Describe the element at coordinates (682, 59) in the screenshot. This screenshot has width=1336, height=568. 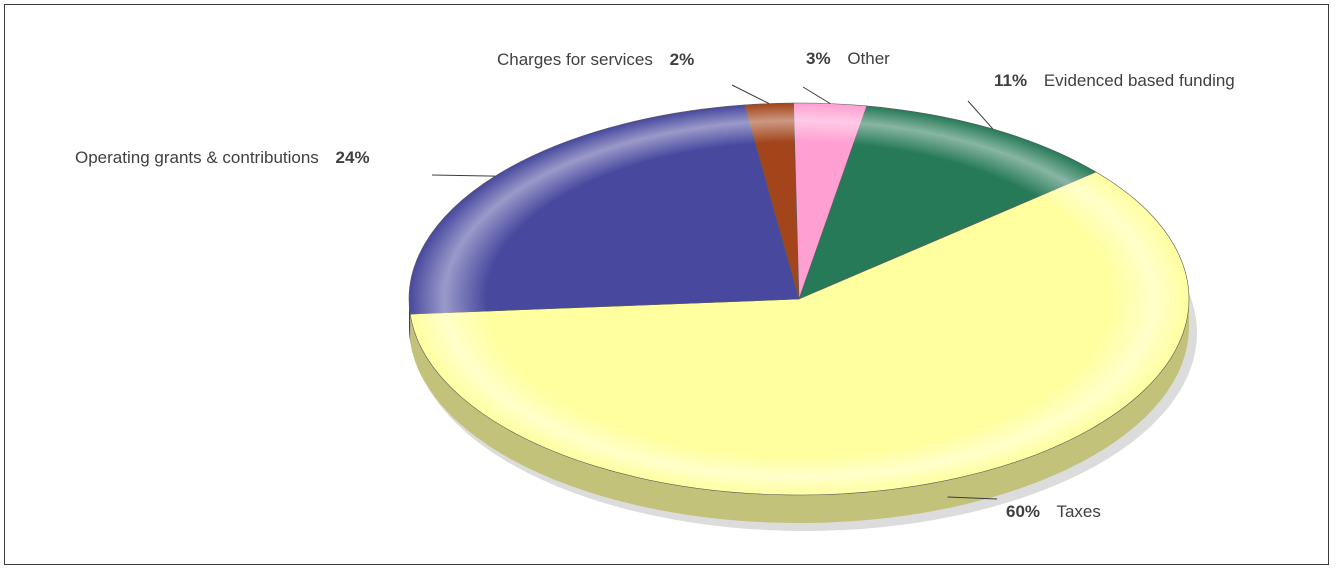
I see `percent-charges-for-services: 2%` at that location.